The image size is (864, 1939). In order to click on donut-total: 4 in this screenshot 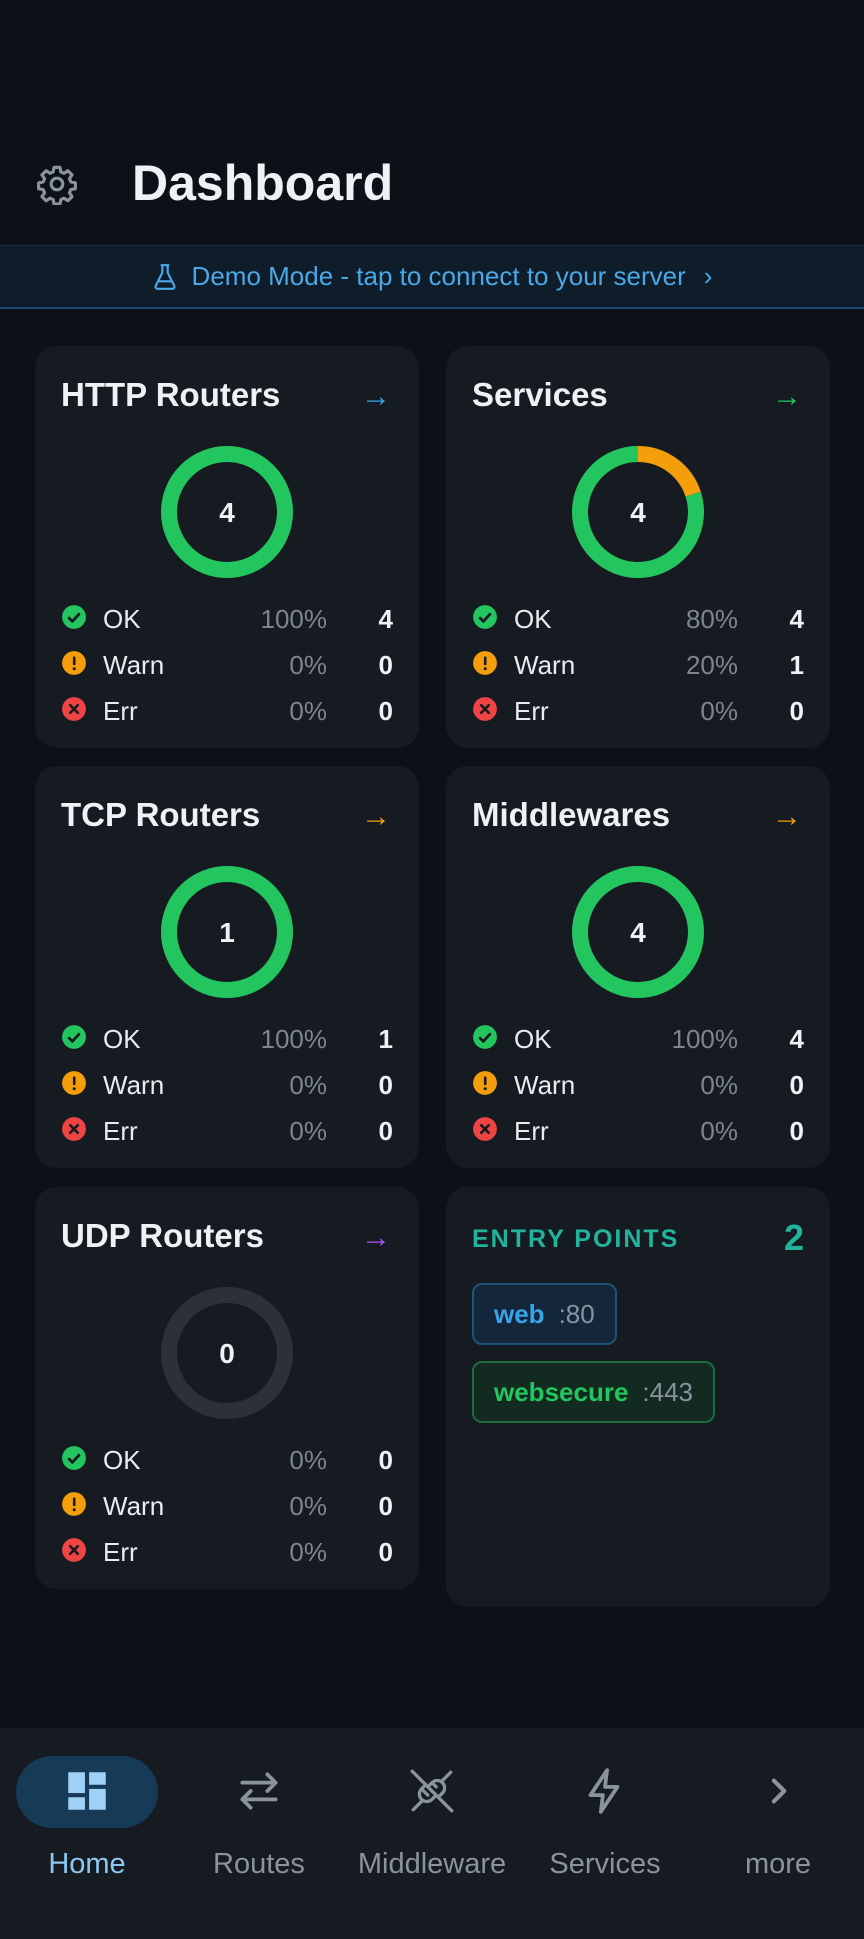, I will do `click(638, 932)`.